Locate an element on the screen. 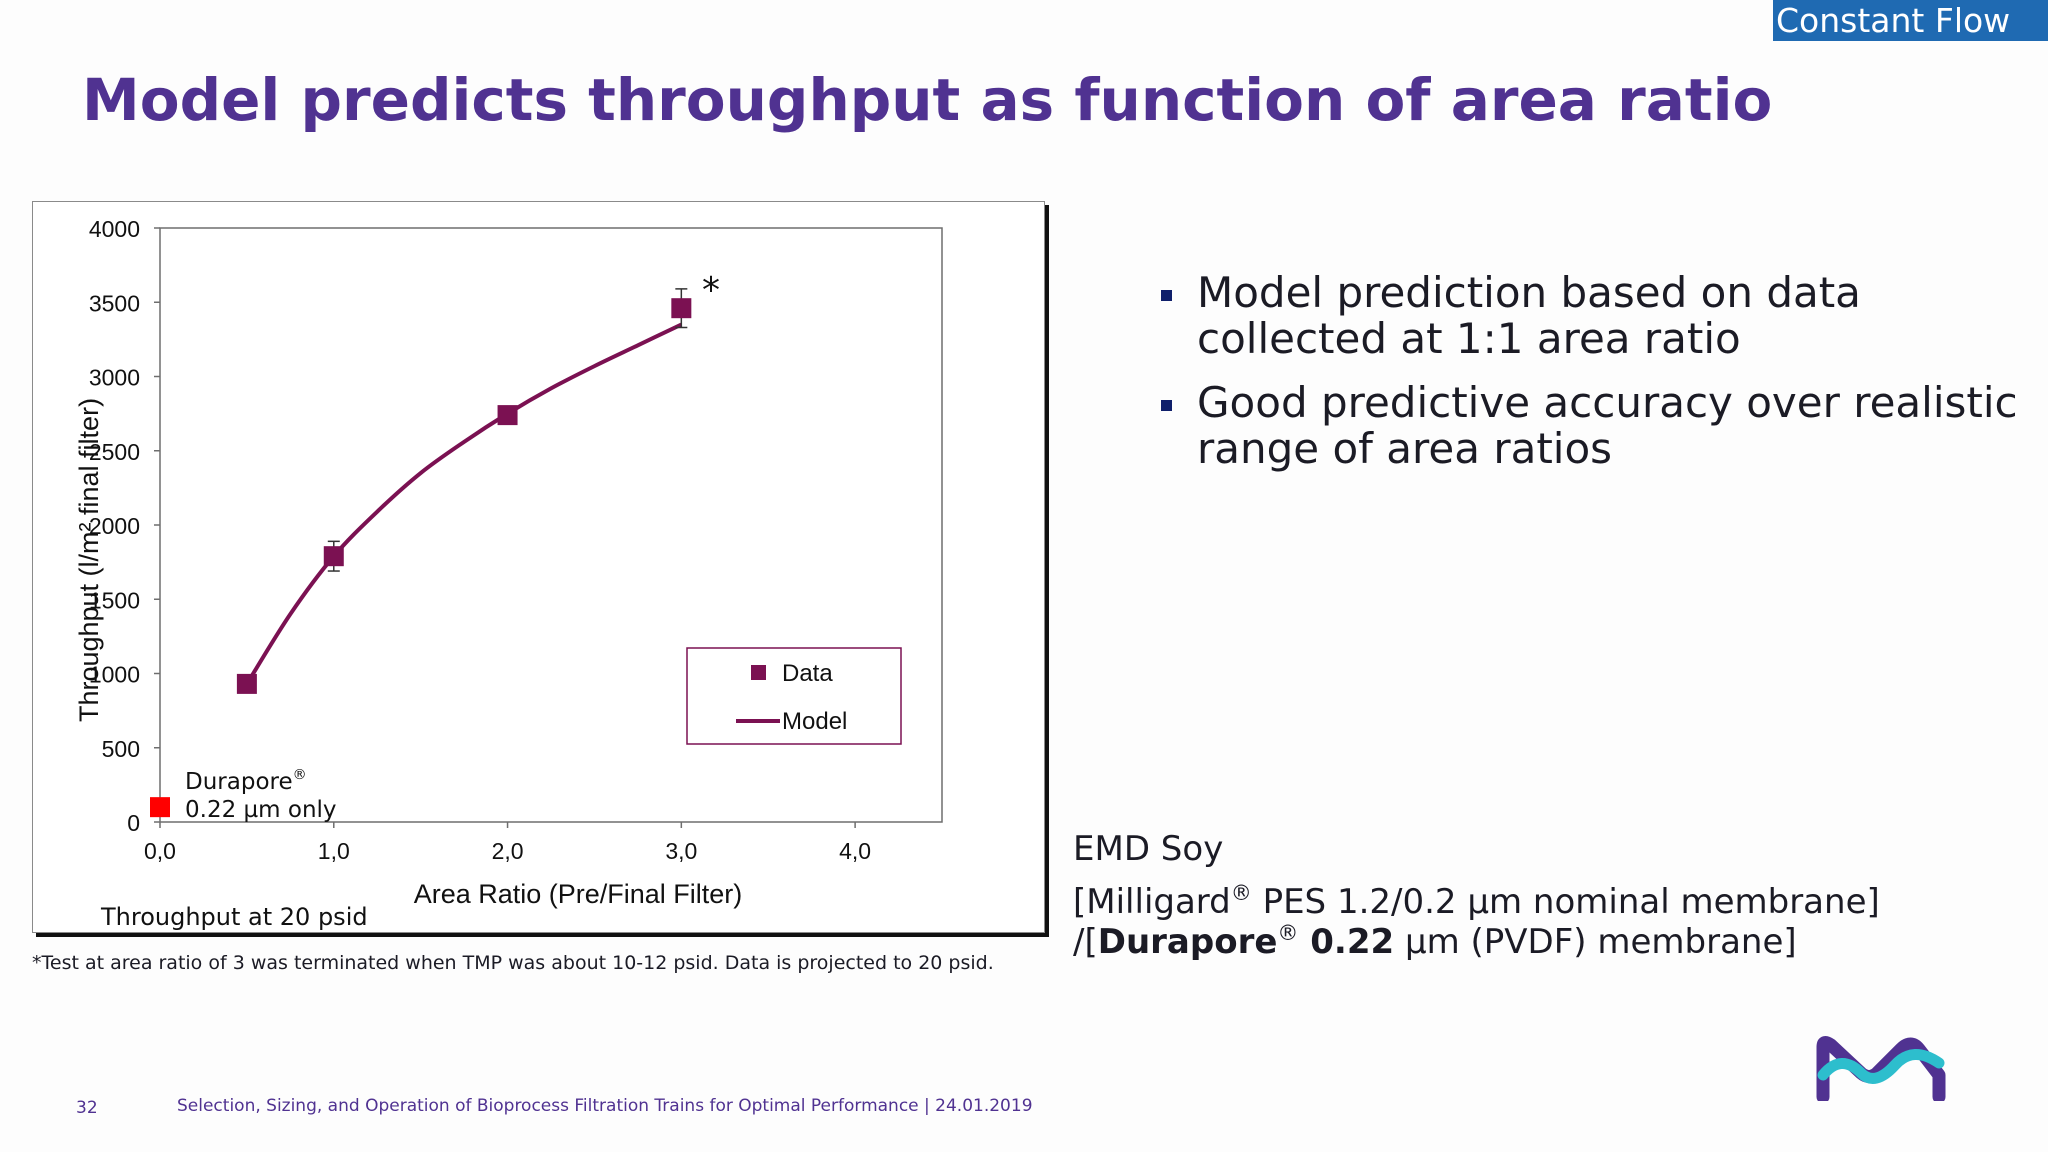  y-axis-title: Throughput (l/m² final filter) is located at coordinates (89, 560).